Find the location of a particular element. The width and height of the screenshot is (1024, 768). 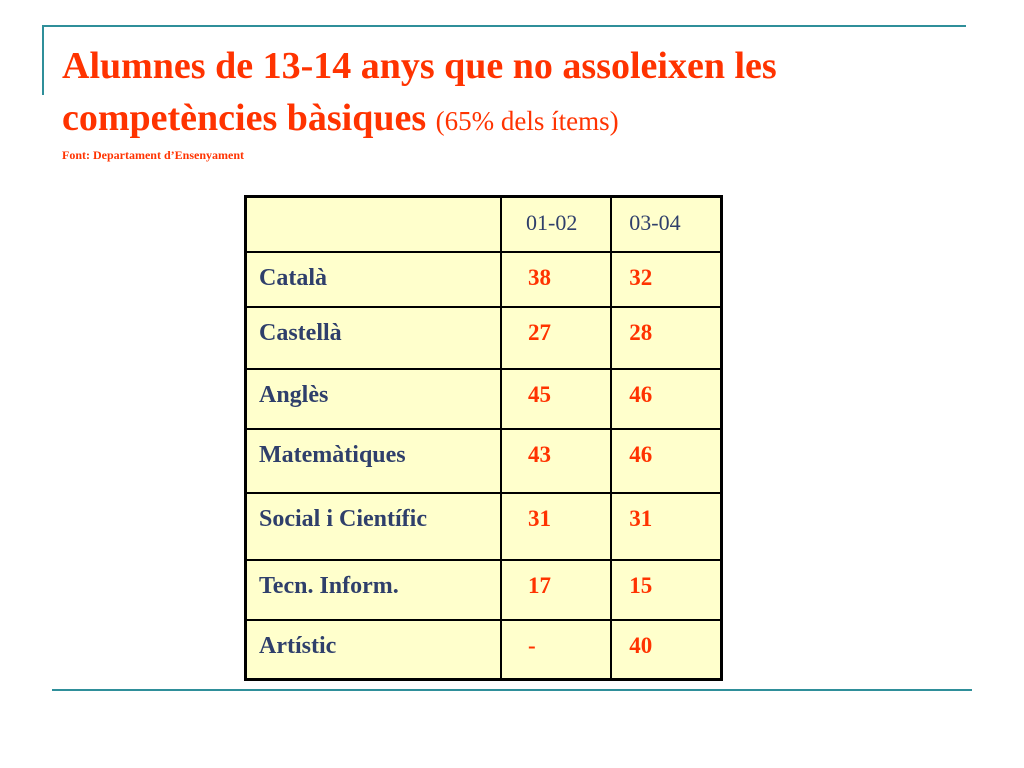

title-line-2: competències bàsiques is located at coordinates (244, 118).